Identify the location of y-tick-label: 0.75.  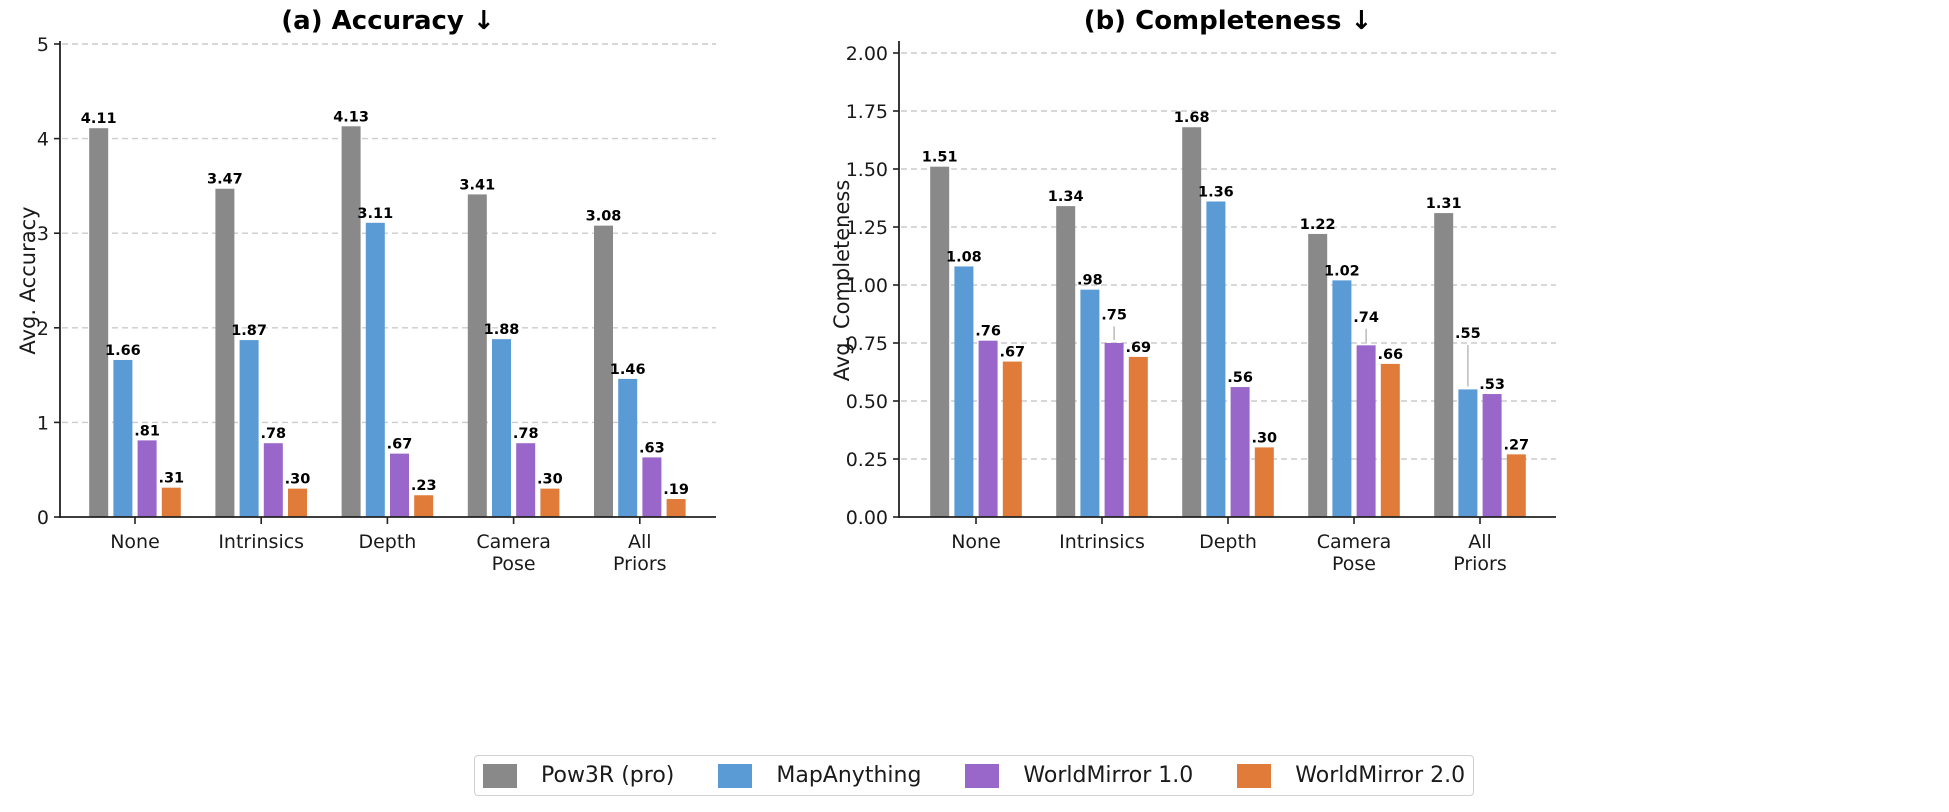
(867, 344).